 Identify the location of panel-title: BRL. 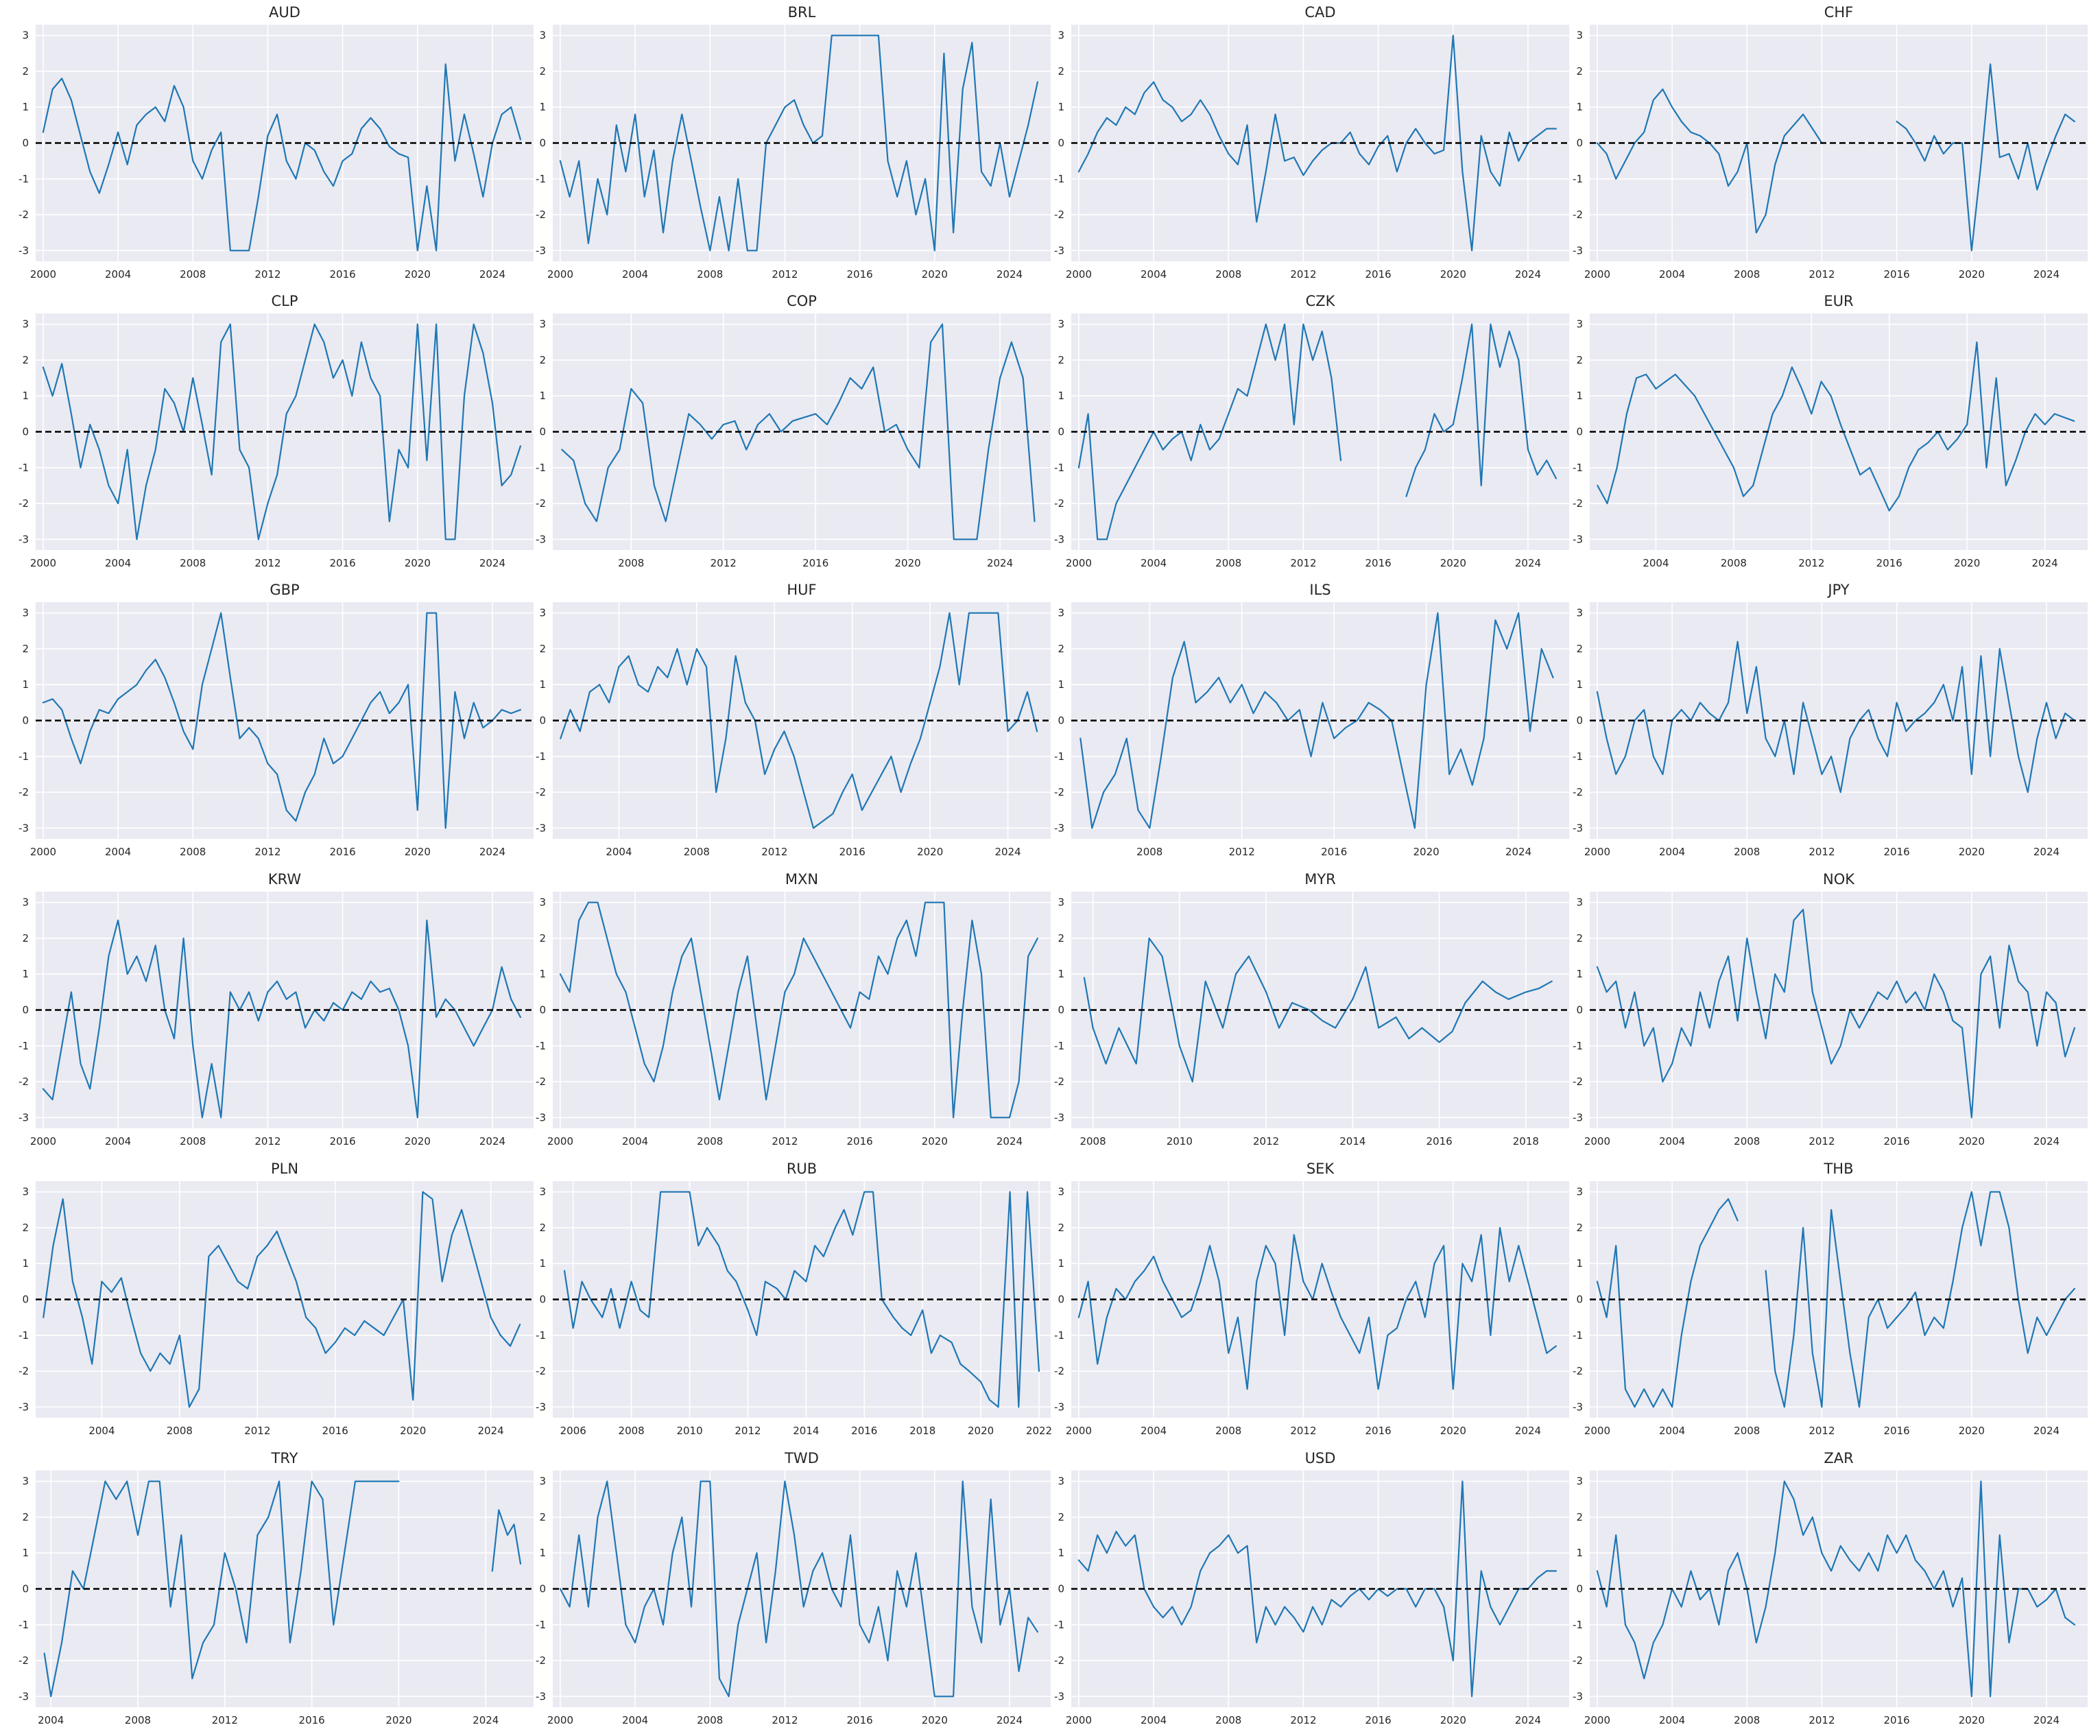
(802, 13).